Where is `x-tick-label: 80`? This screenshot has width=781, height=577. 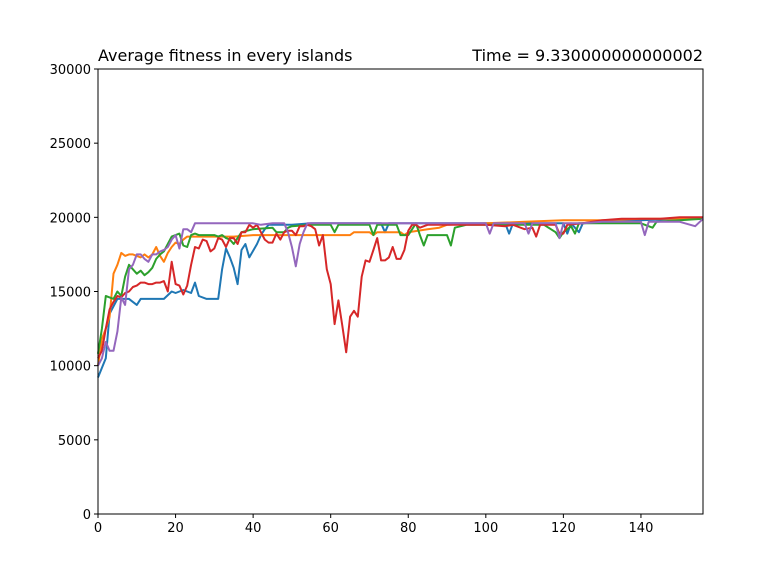 x-tick-label: 80 is located at coordinates (408, 528).